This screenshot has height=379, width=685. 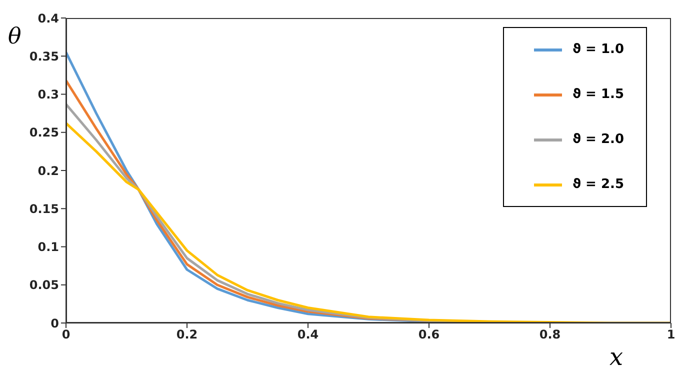 I want to click on x-tick-label: 0.2, so click(x=187, y=335).